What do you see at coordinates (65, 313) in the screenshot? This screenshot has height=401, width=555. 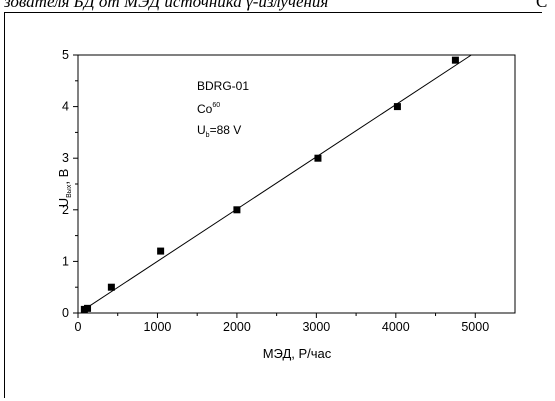 I see `y-tick-label-0: 0` at bounding box center [65, 313].